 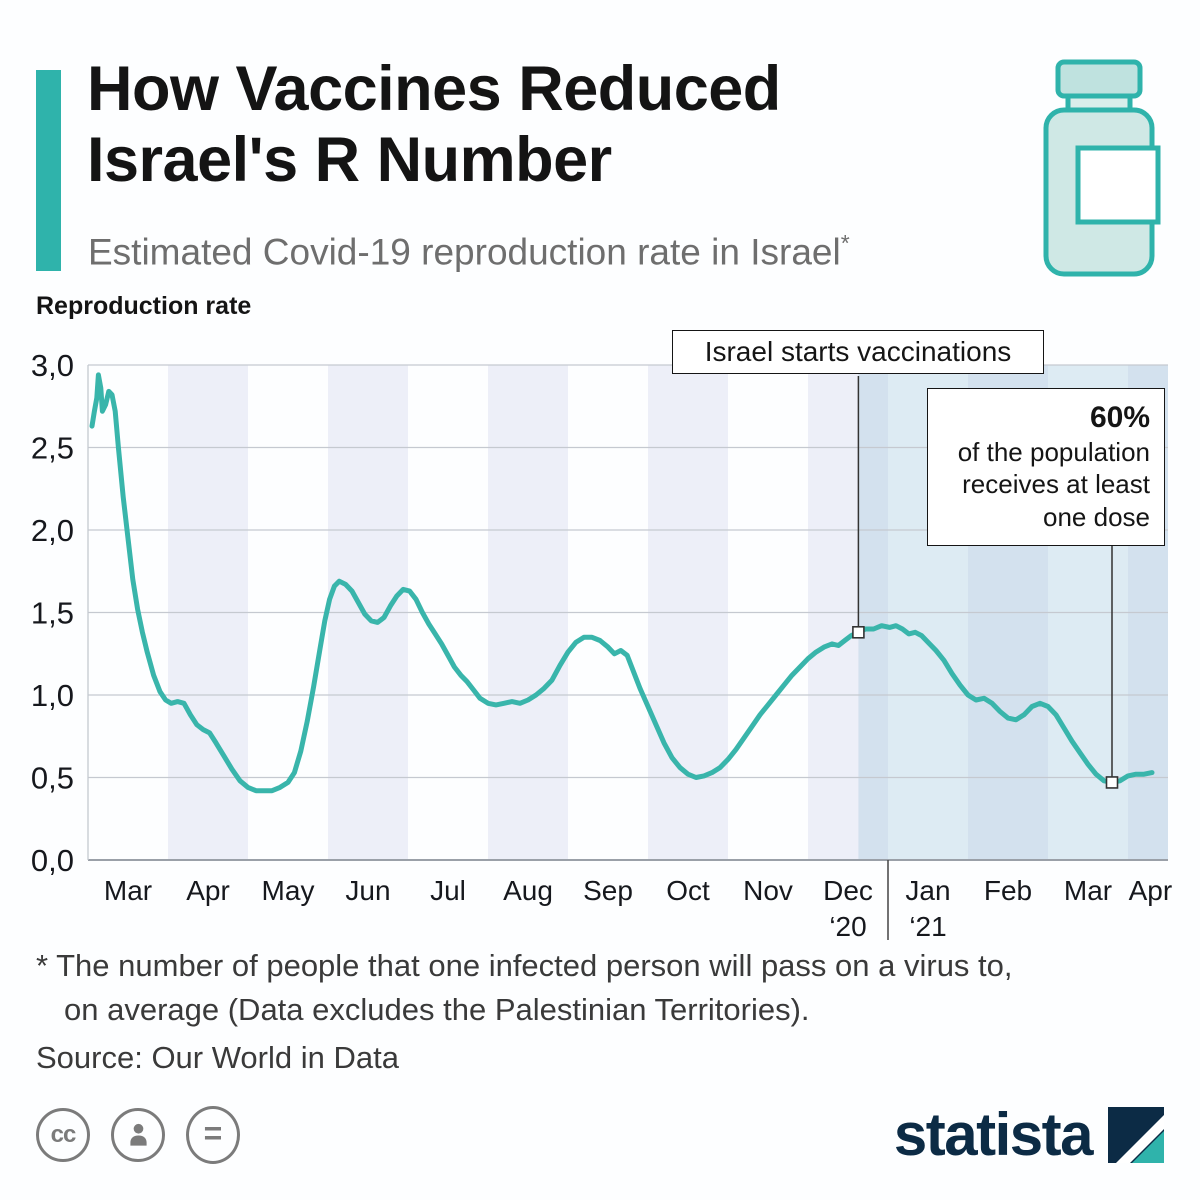 I want to click on annotation-box-vaccination-start: Israel starts vaccinations, so click(x=858, y=352).